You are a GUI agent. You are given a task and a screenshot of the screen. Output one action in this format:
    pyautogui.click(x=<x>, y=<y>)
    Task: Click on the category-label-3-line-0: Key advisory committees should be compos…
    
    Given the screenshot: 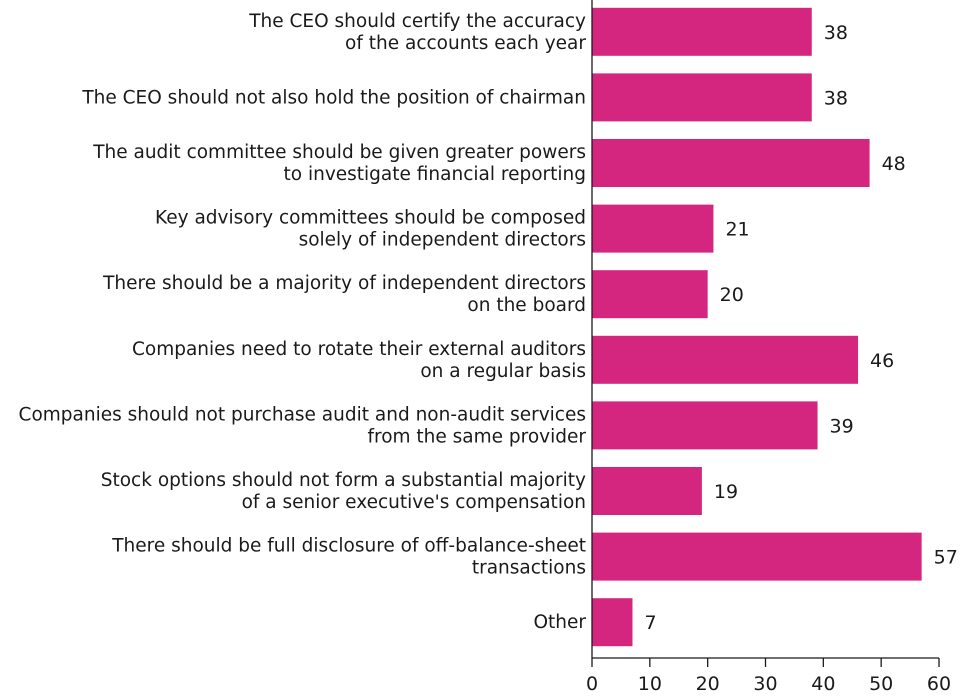 What is the action you would take?
    pyautogui.click(x=370, y=218)
    